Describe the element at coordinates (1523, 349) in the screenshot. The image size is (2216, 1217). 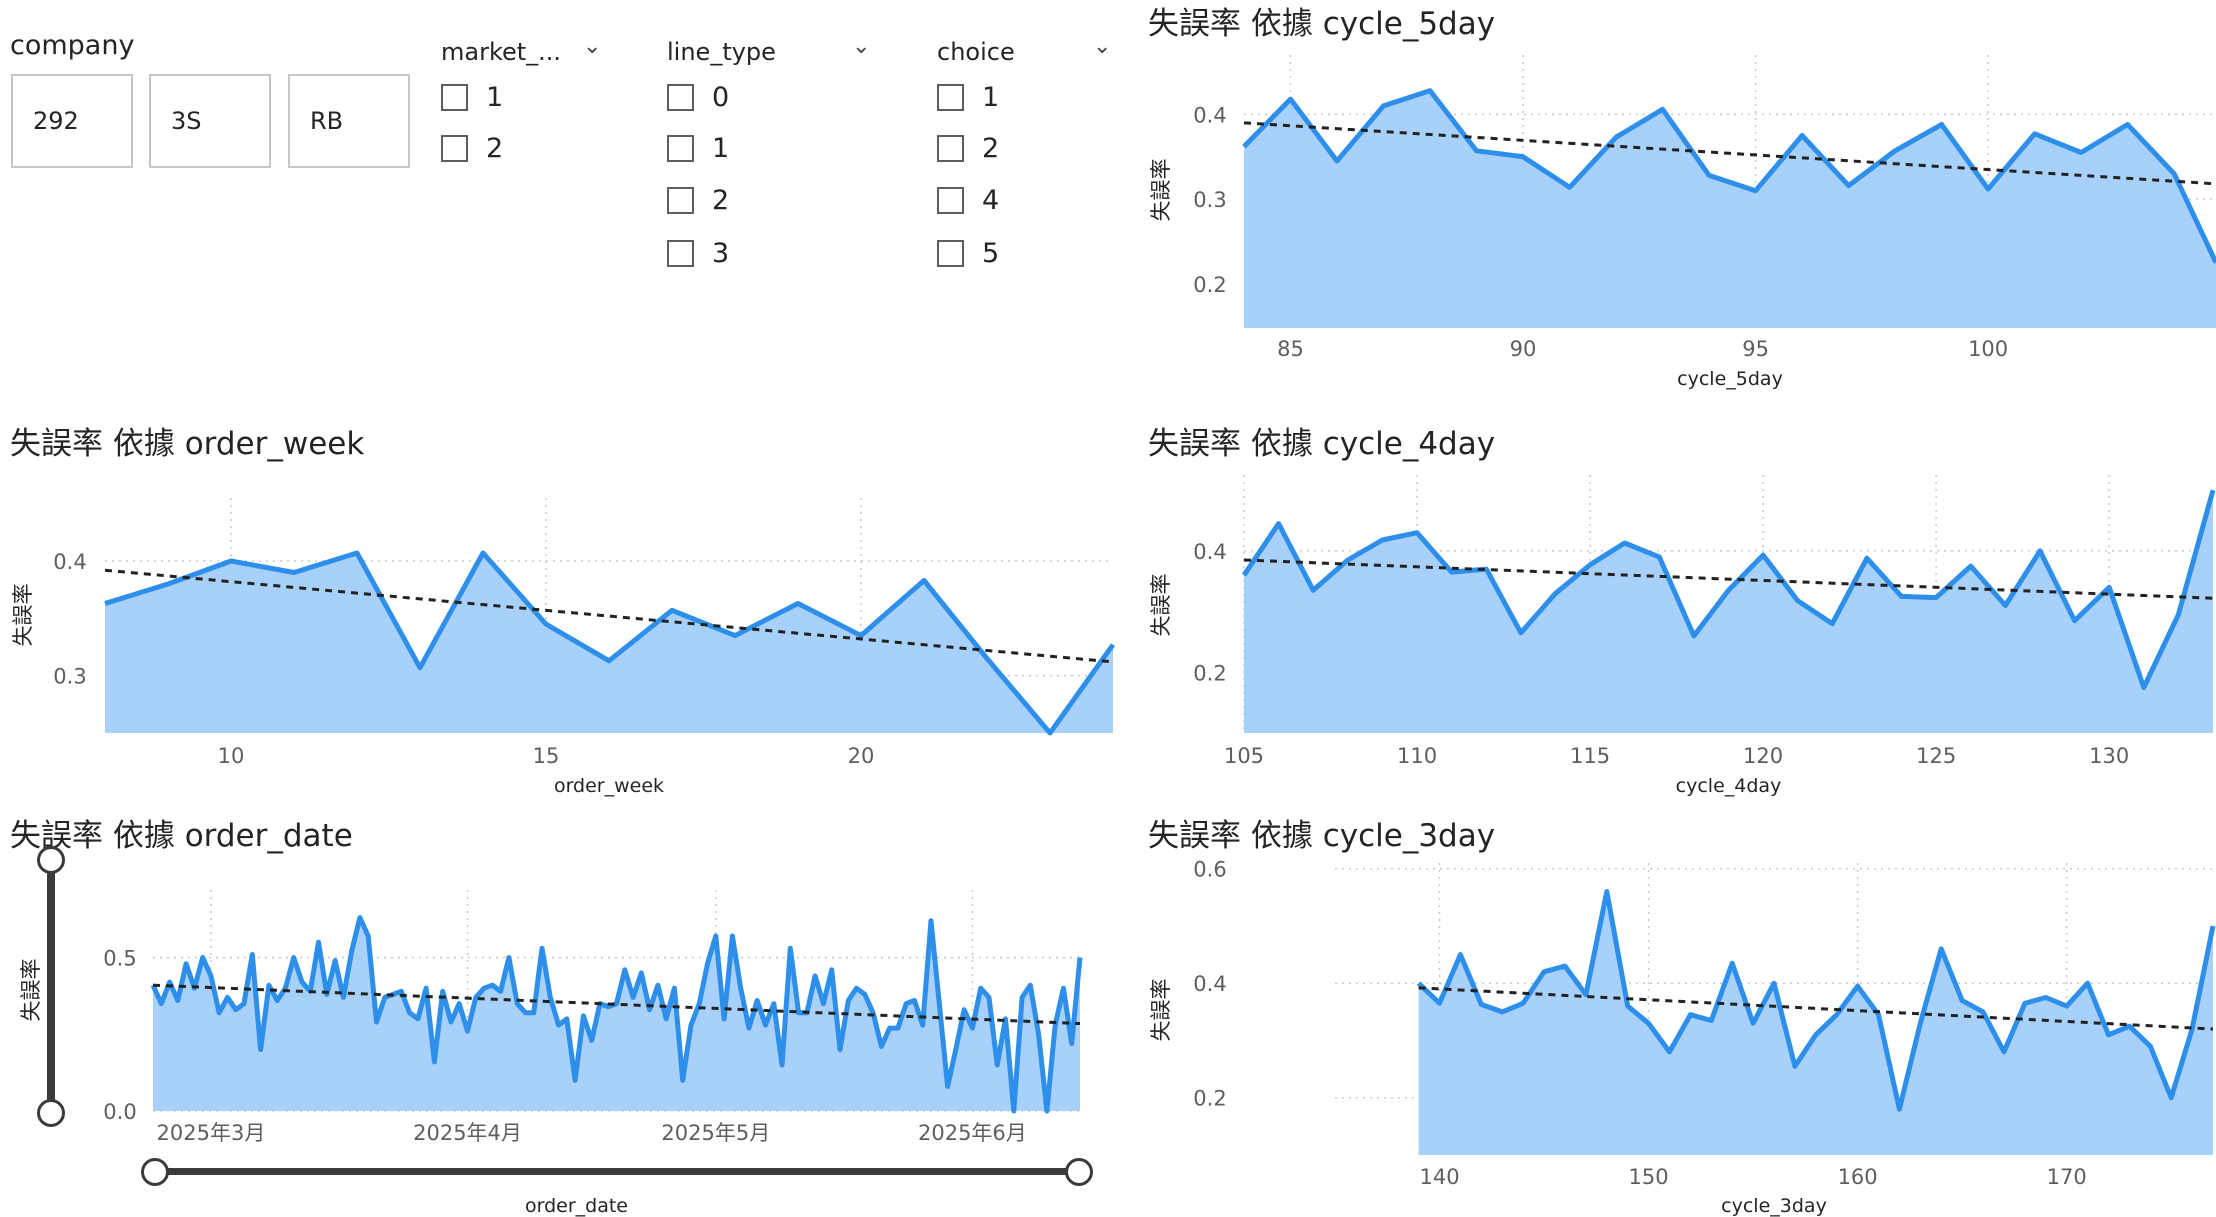
I see `x-tick-label: 90` at that location.